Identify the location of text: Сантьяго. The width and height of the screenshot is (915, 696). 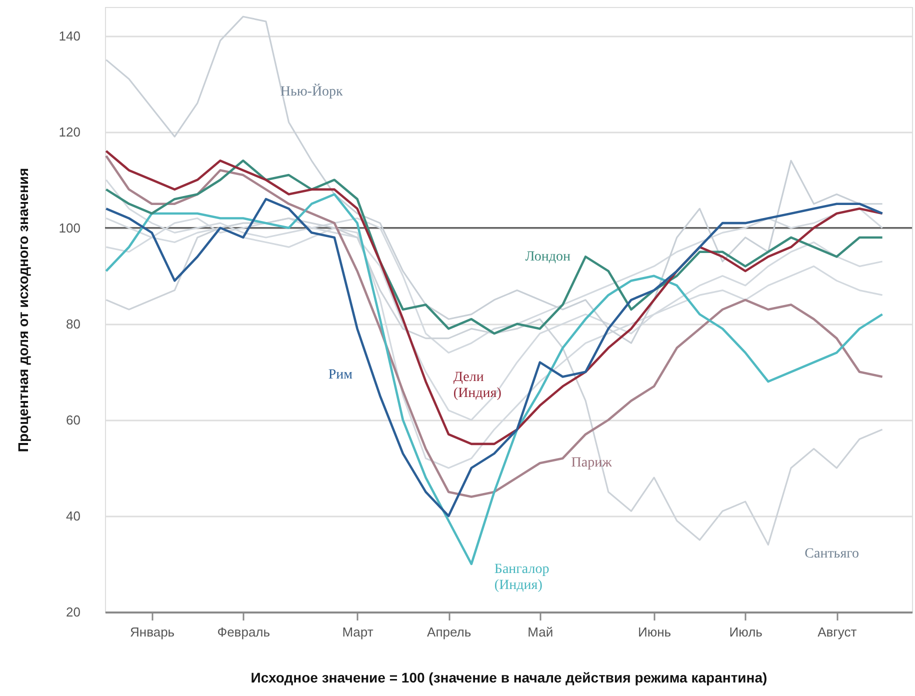
(832, 554).